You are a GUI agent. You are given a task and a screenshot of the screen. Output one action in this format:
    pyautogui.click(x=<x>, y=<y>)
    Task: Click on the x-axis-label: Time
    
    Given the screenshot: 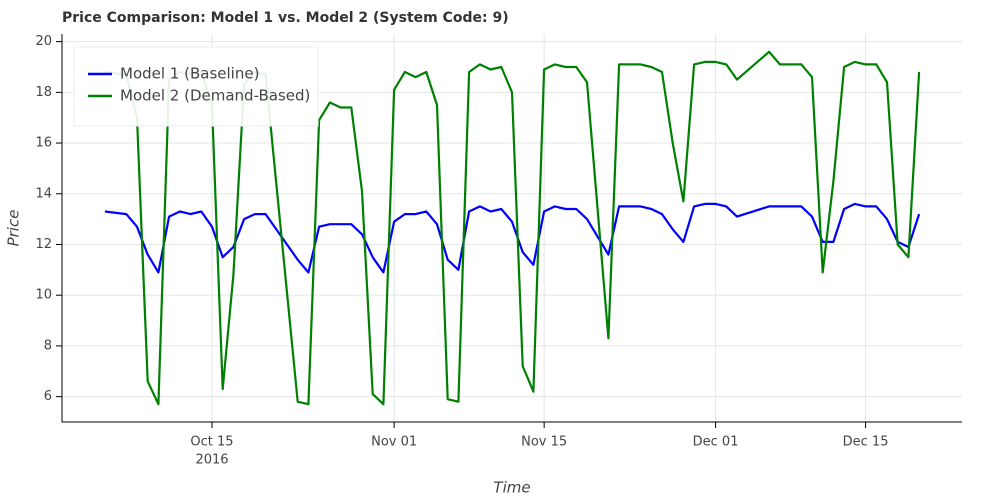 What is the action you would take?
    pyautogui.click(x=511, y=488)
    